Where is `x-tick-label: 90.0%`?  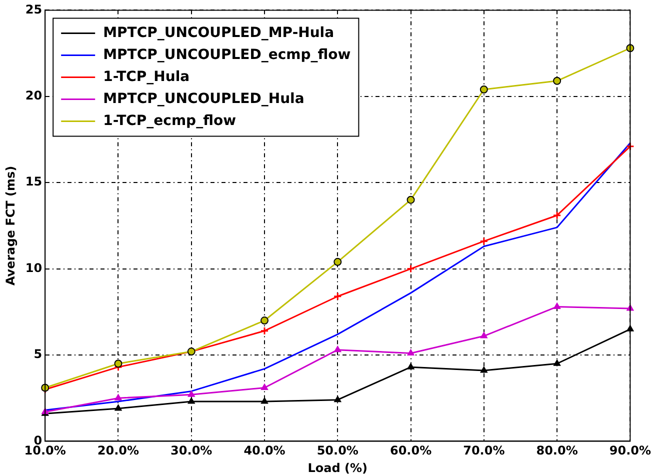 x-tick-label: 90.0% is located at coordinates (630, 451).